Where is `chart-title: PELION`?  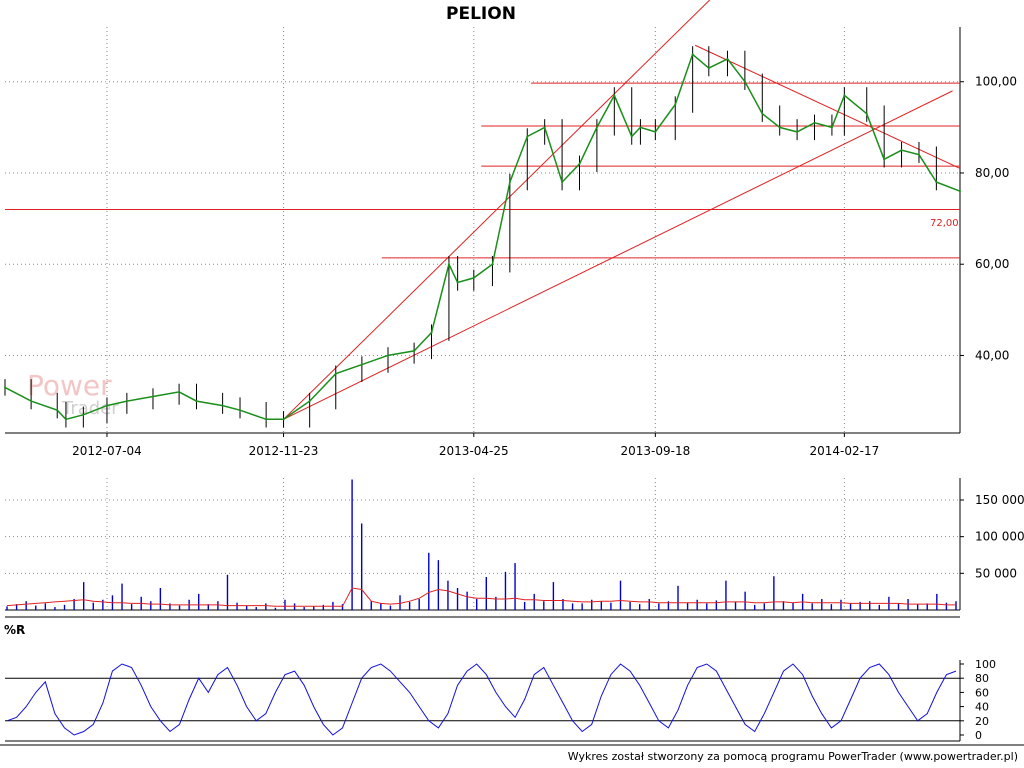 chart-title: PELION is located at coordinates (481, 14).